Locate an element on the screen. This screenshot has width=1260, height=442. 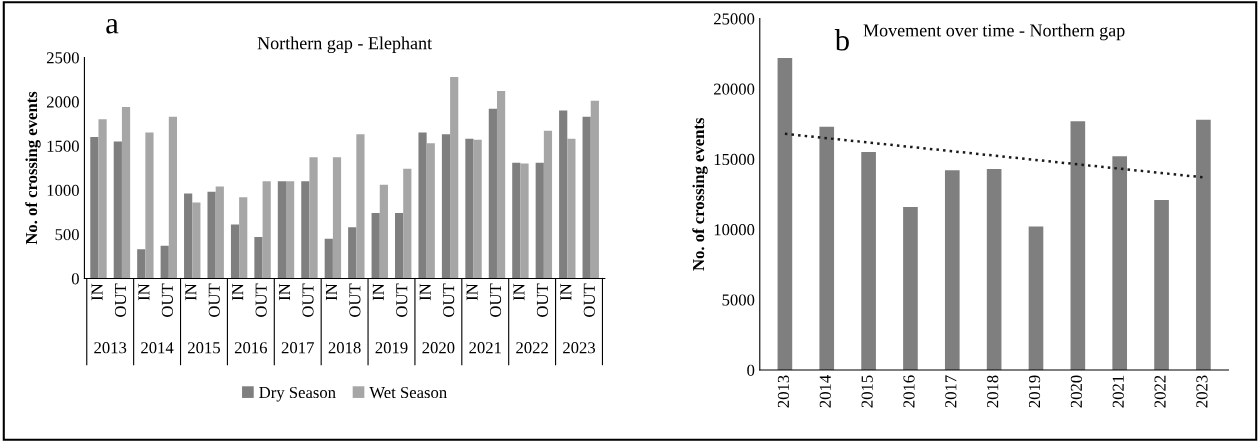
y-tick-label: 0 is located at coordinates (75, 279).